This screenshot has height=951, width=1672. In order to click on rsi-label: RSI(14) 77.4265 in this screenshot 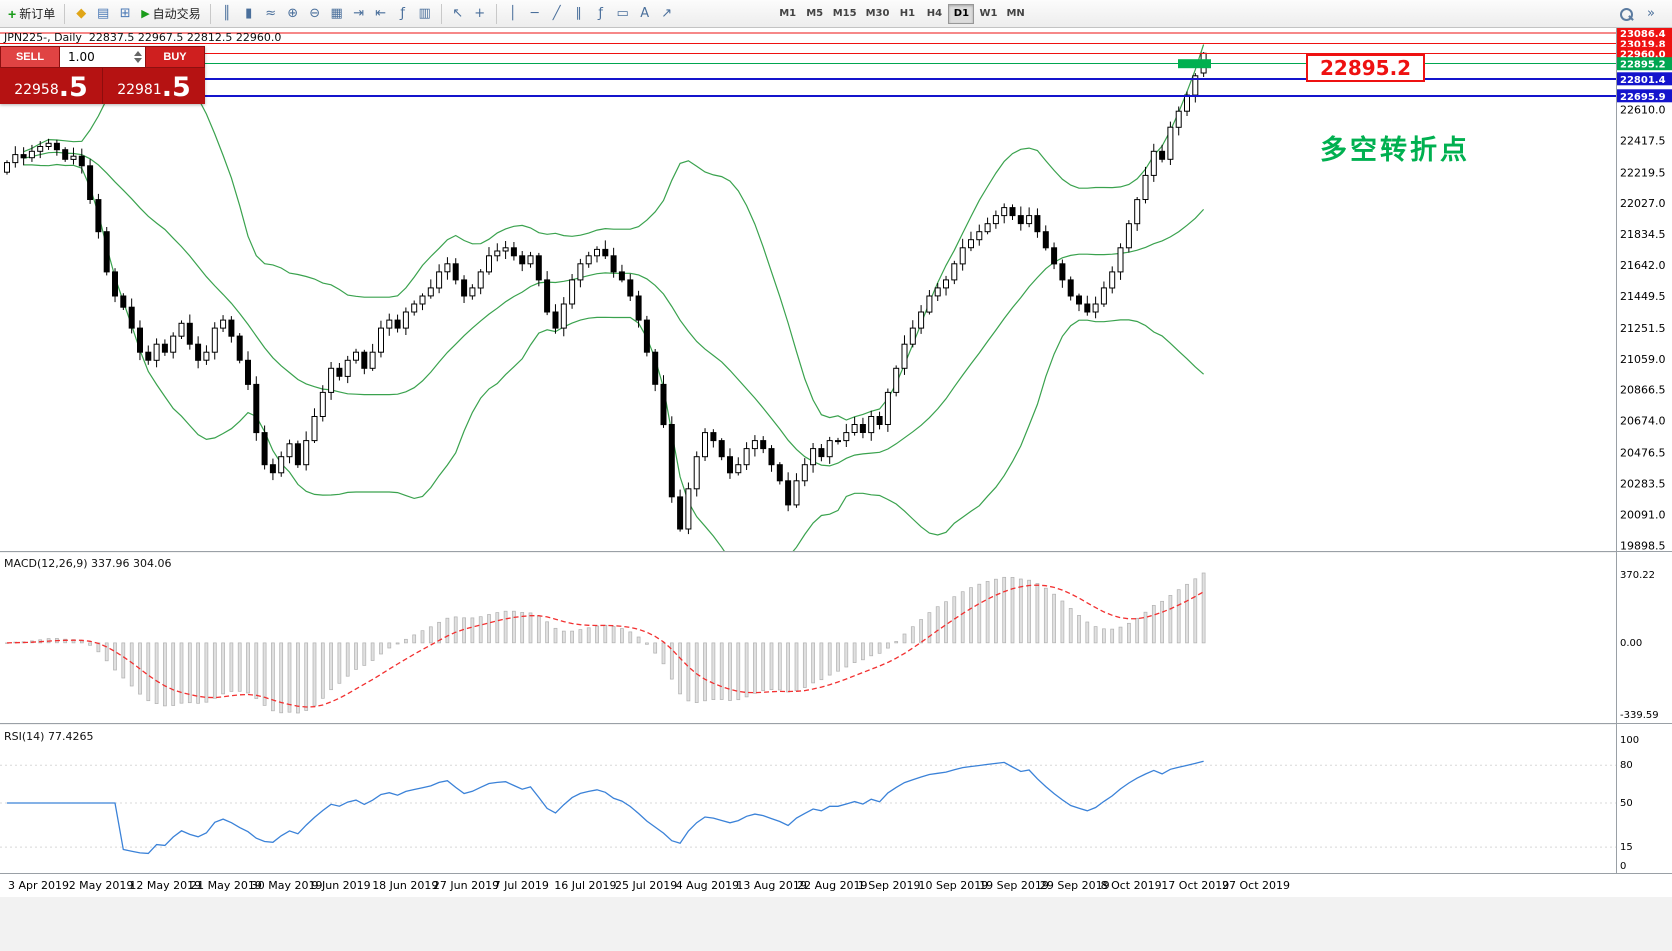, I will do `click(48, 736)`.